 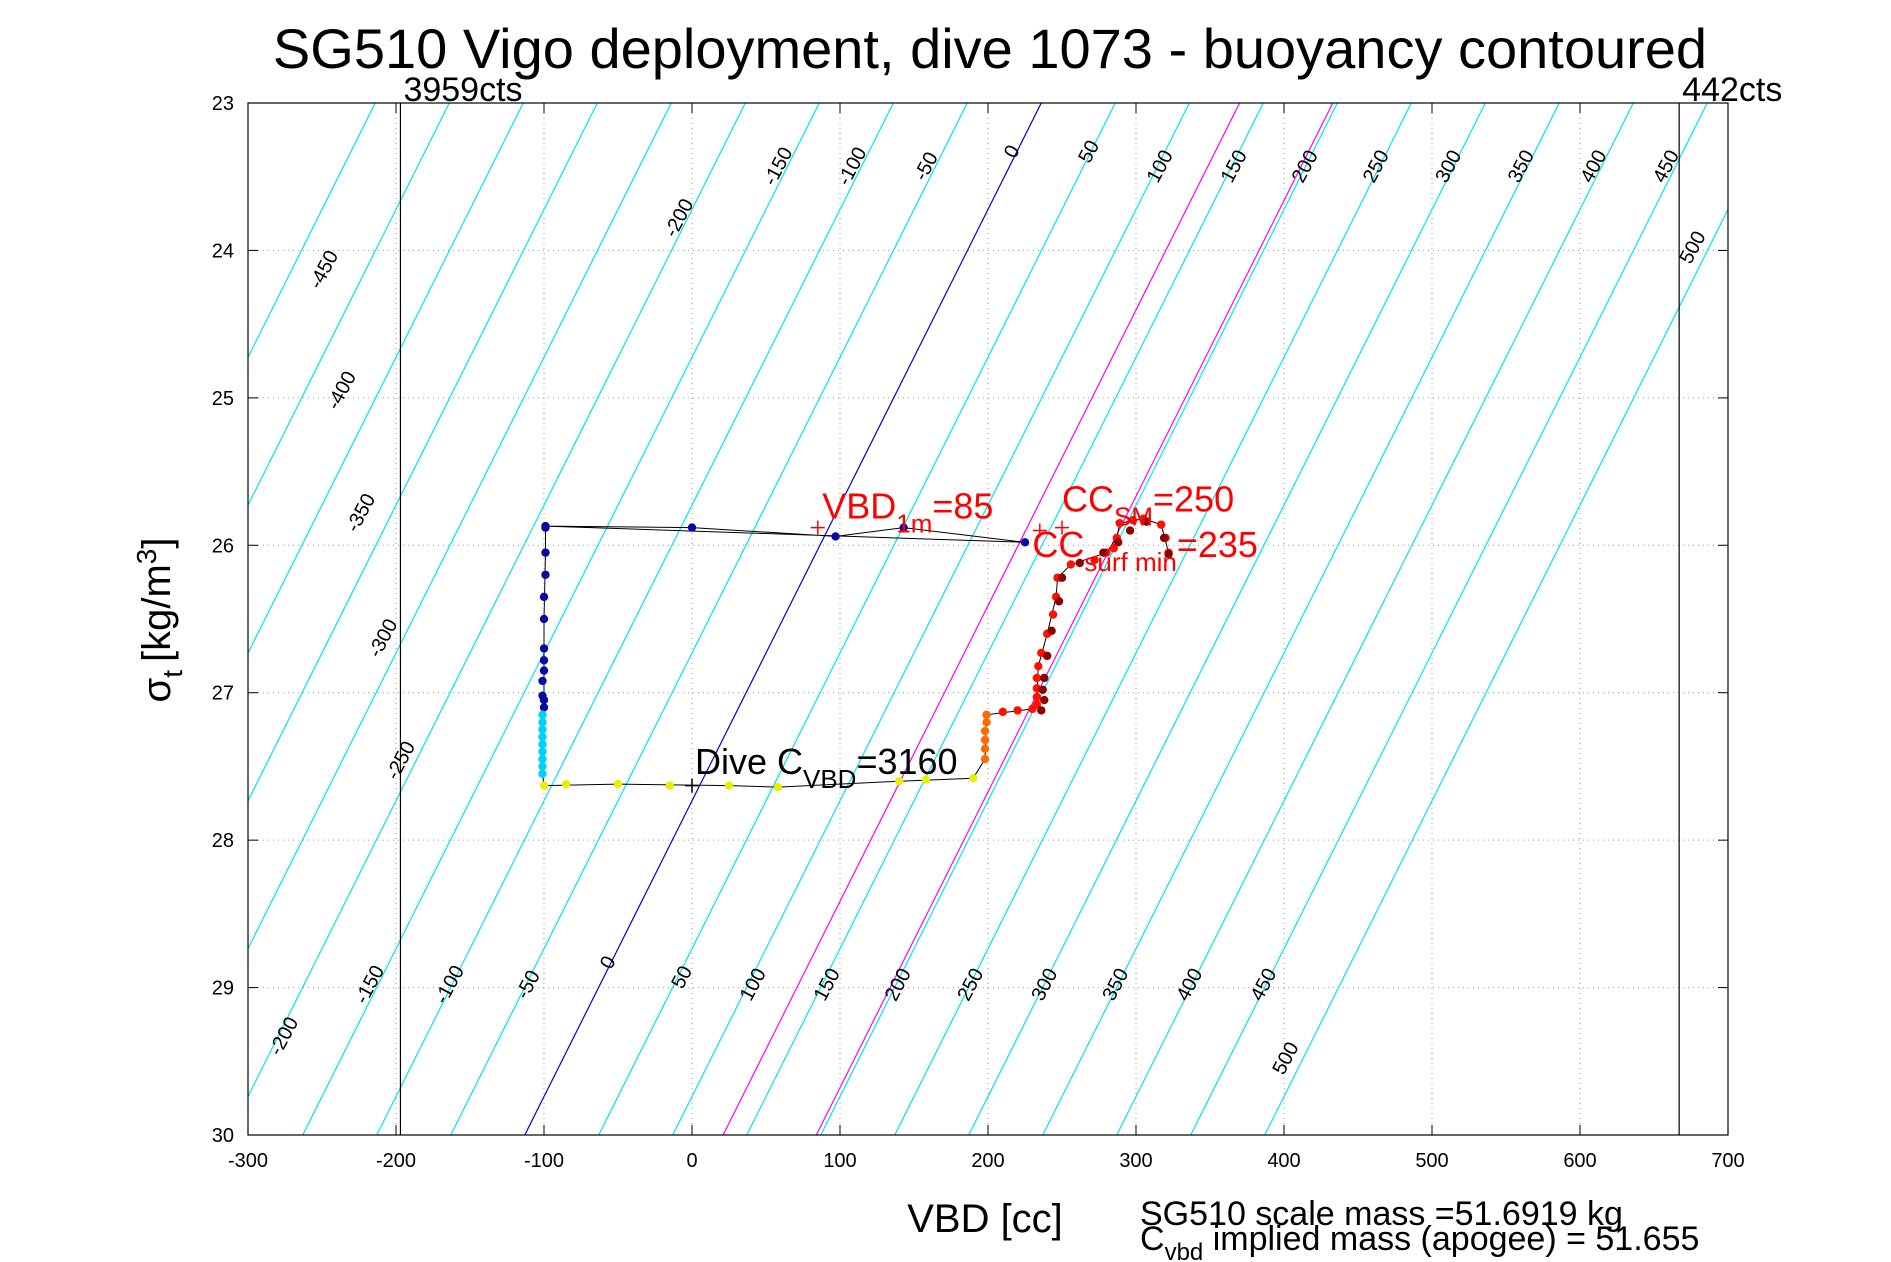 What do you see at coordinates (1283, 1161) in the screenshot?
I see `x-tick-label: 400` at bounding box center [1283, 1161].